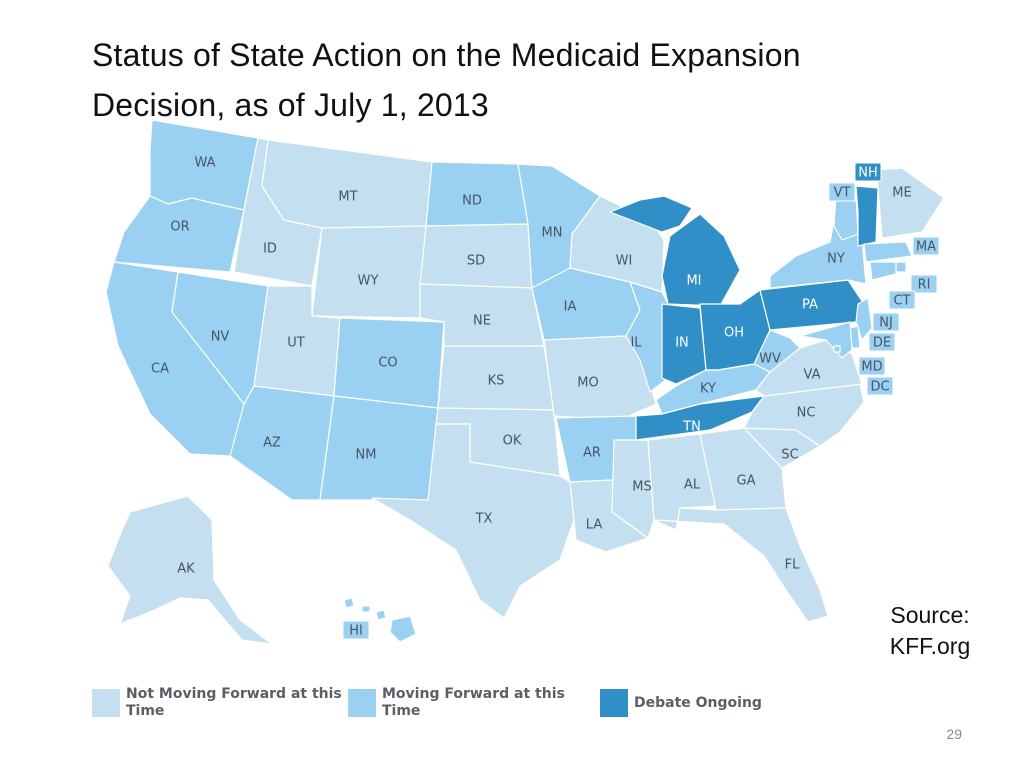  I want to click on legend-swatch-not-moving, so click(106, 703).